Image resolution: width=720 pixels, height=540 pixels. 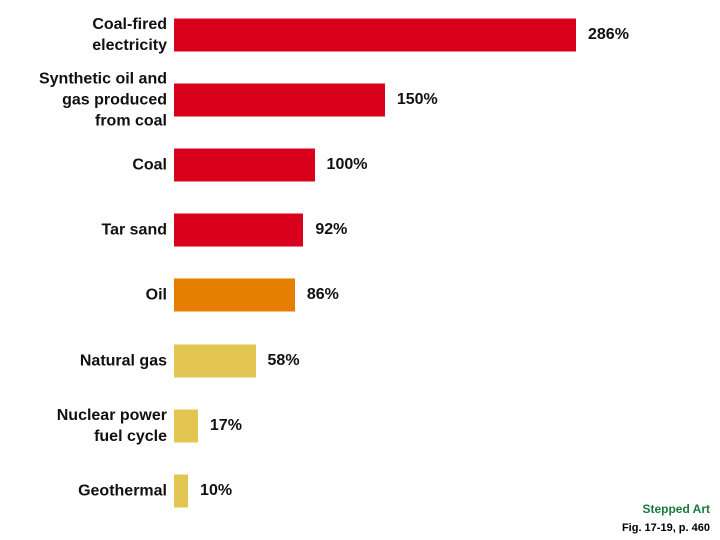 What do you see at coordinates (216, 490) in the screenshot?
I see `value-label: 10%` at bounding box center [216, 490].